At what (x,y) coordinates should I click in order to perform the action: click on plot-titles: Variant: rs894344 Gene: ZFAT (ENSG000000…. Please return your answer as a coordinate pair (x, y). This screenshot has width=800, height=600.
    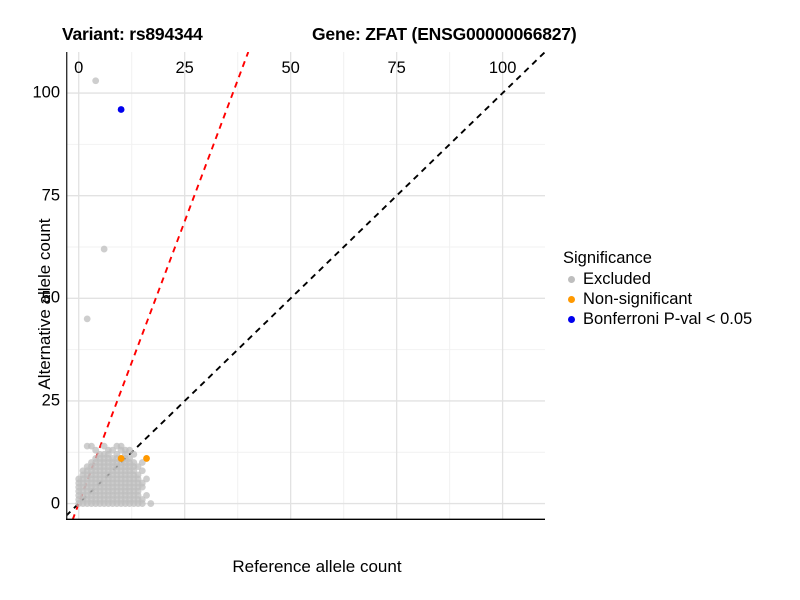
    Looking at the image, I should click on (357, 36).